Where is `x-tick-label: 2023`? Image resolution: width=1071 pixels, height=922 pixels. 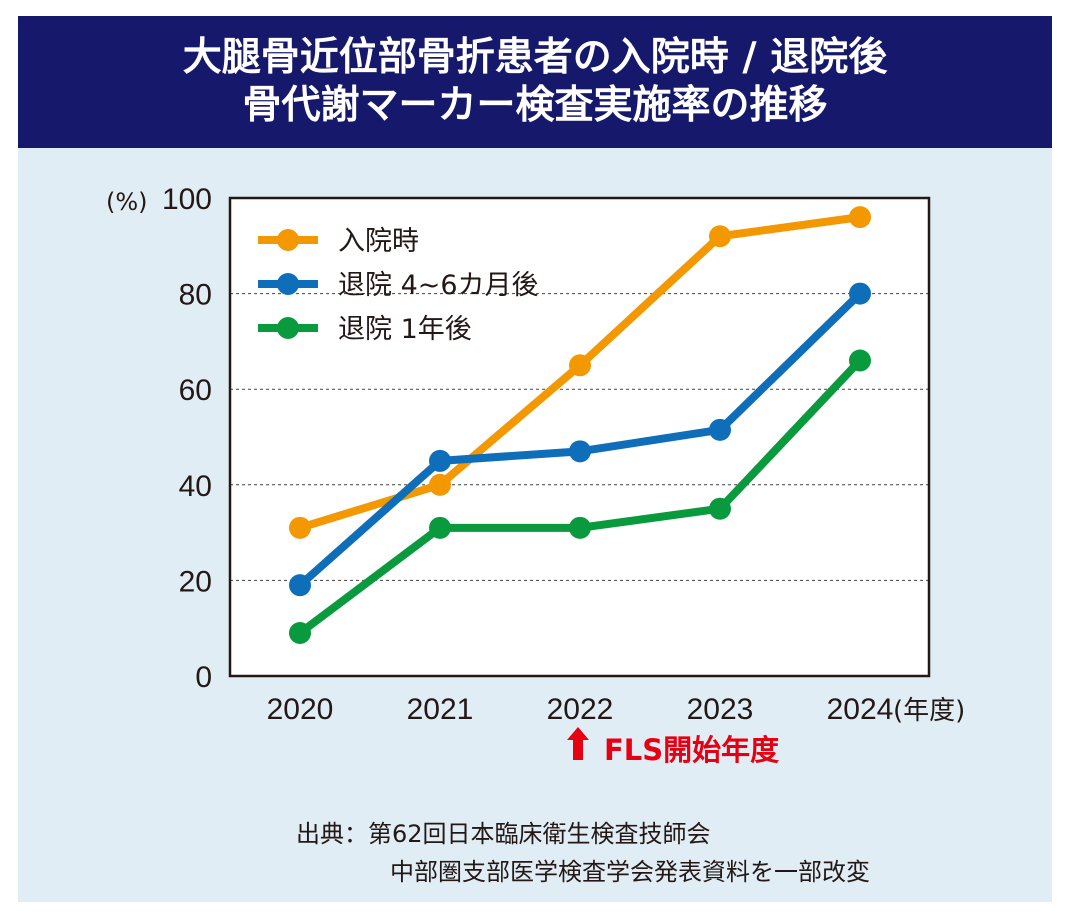 x-tick-label: 2023 is located at coordinates (720, 709).